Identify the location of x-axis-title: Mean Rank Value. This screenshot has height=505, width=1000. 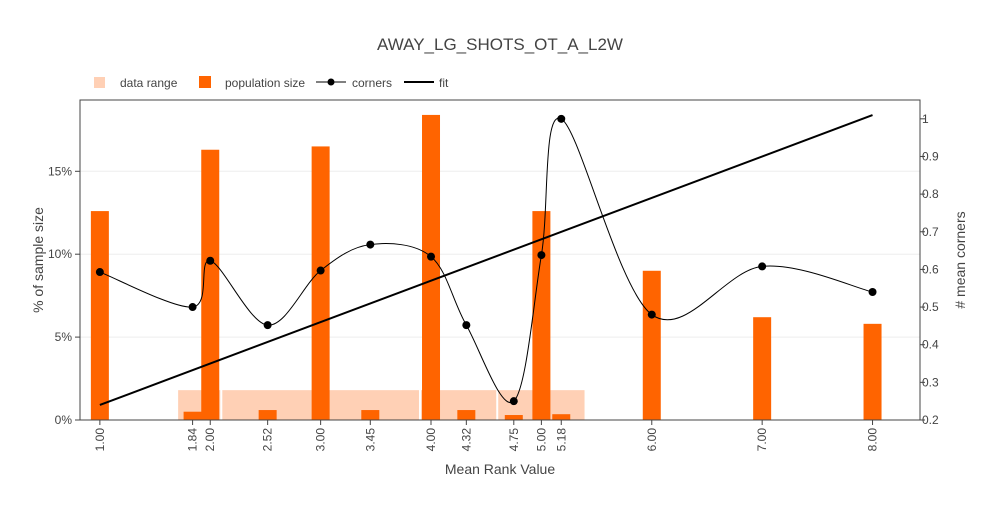
(500, 469).